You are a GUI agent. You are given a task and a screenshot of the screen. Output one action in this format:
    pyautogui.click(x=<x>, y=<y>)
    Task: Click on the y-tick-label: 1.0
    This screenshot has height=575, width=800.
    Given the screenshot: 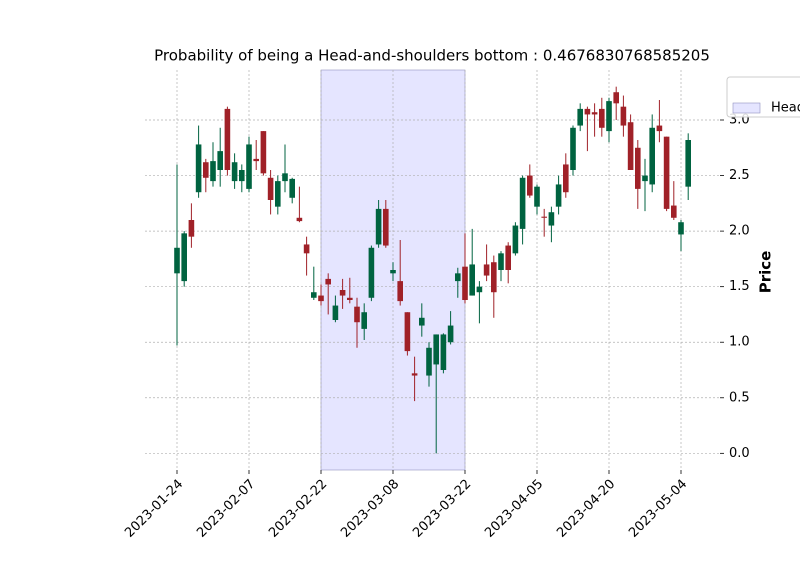 What is the action you would take?
    pyautogui.click(x=739, y=342)
    